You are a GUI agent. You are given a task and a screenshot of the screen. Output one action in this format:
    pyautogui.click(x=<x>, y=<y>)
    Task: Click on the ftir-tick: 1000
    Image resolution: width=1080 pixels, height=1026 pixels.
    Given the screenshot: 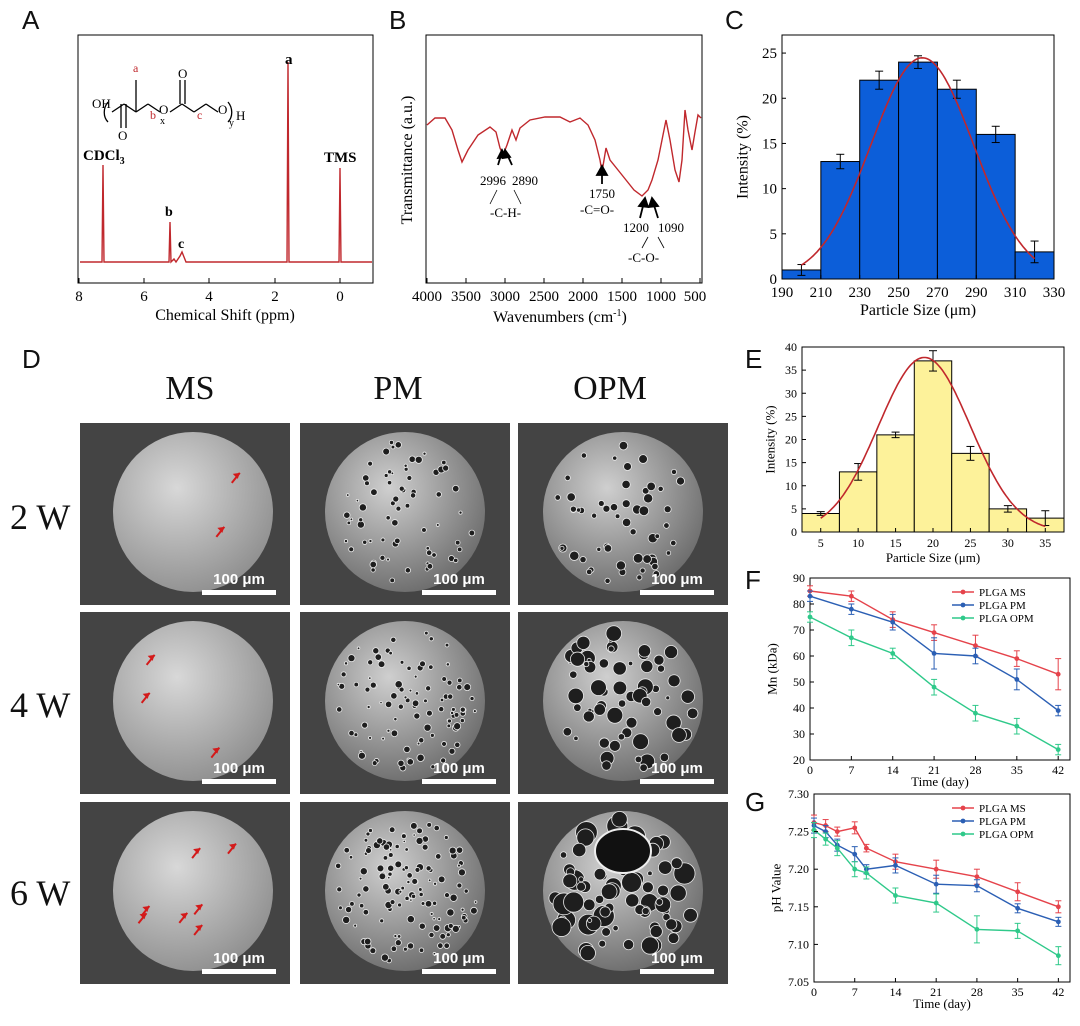 What is the action you would take?
    pyautogui.click(x=661, y=297)
    